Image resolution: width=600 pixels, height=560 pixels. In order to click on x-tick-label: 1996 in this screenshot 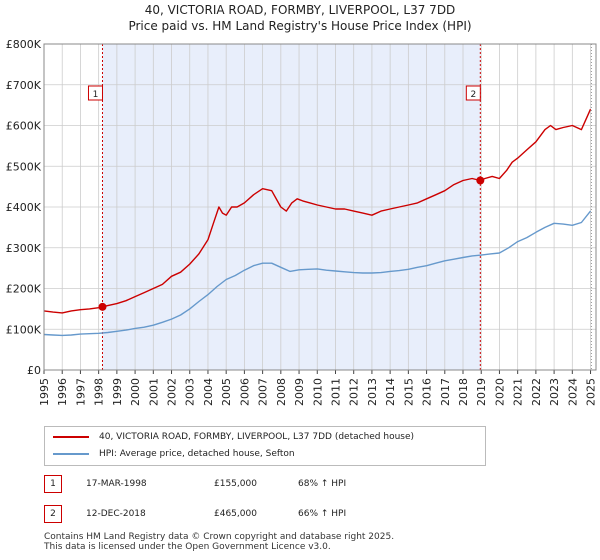, I will do `click(62, 392)`.